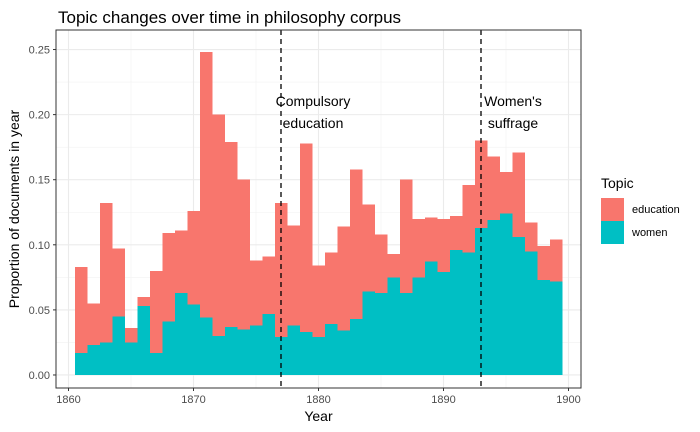 The height and width of the screenshot is (432, 700). What do you see at coordinates (313, 123) in the screenshot?
I see `event-annotation: education` at bounding box center [313, 123].